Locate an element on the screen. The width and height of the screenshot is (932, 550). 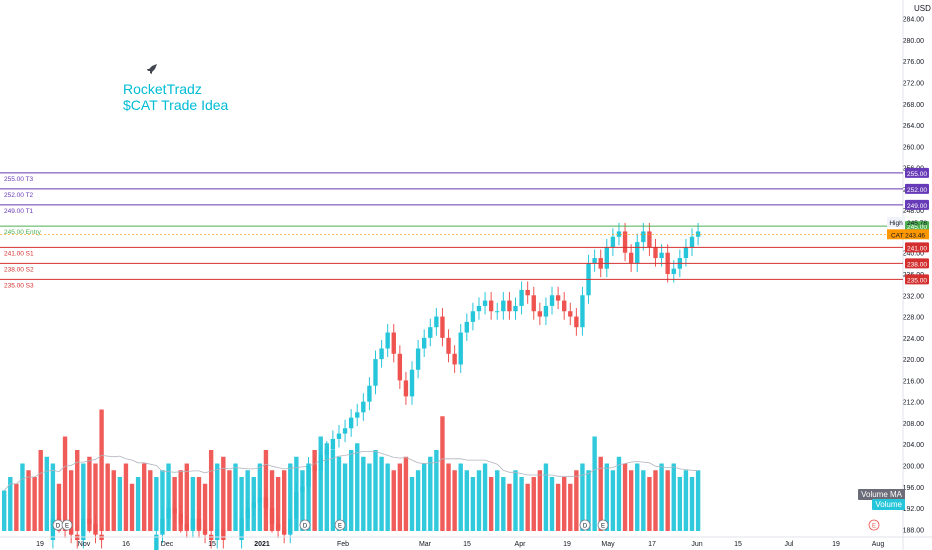
annotation-author: RocketTradz is located at coordinates (162, 89).